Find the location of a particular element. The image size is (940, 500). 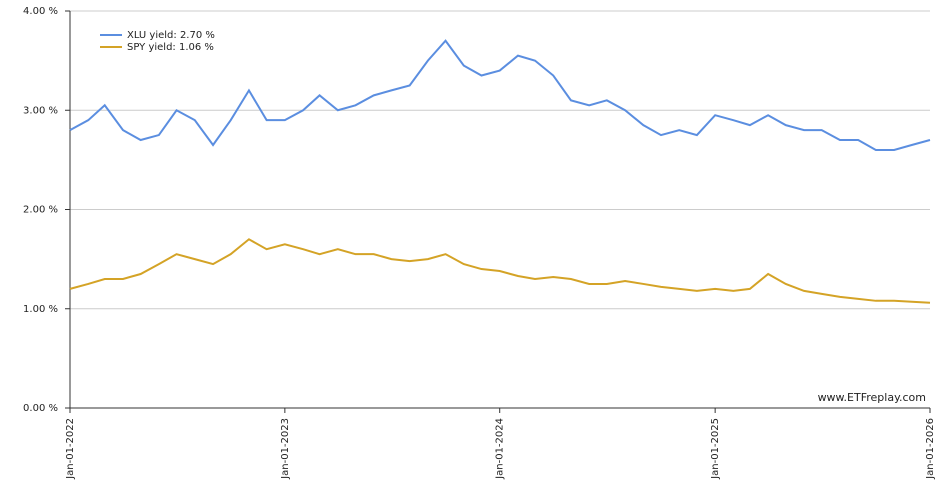

y-tick-label: 2.00 % is located at coordinates (40, 210).